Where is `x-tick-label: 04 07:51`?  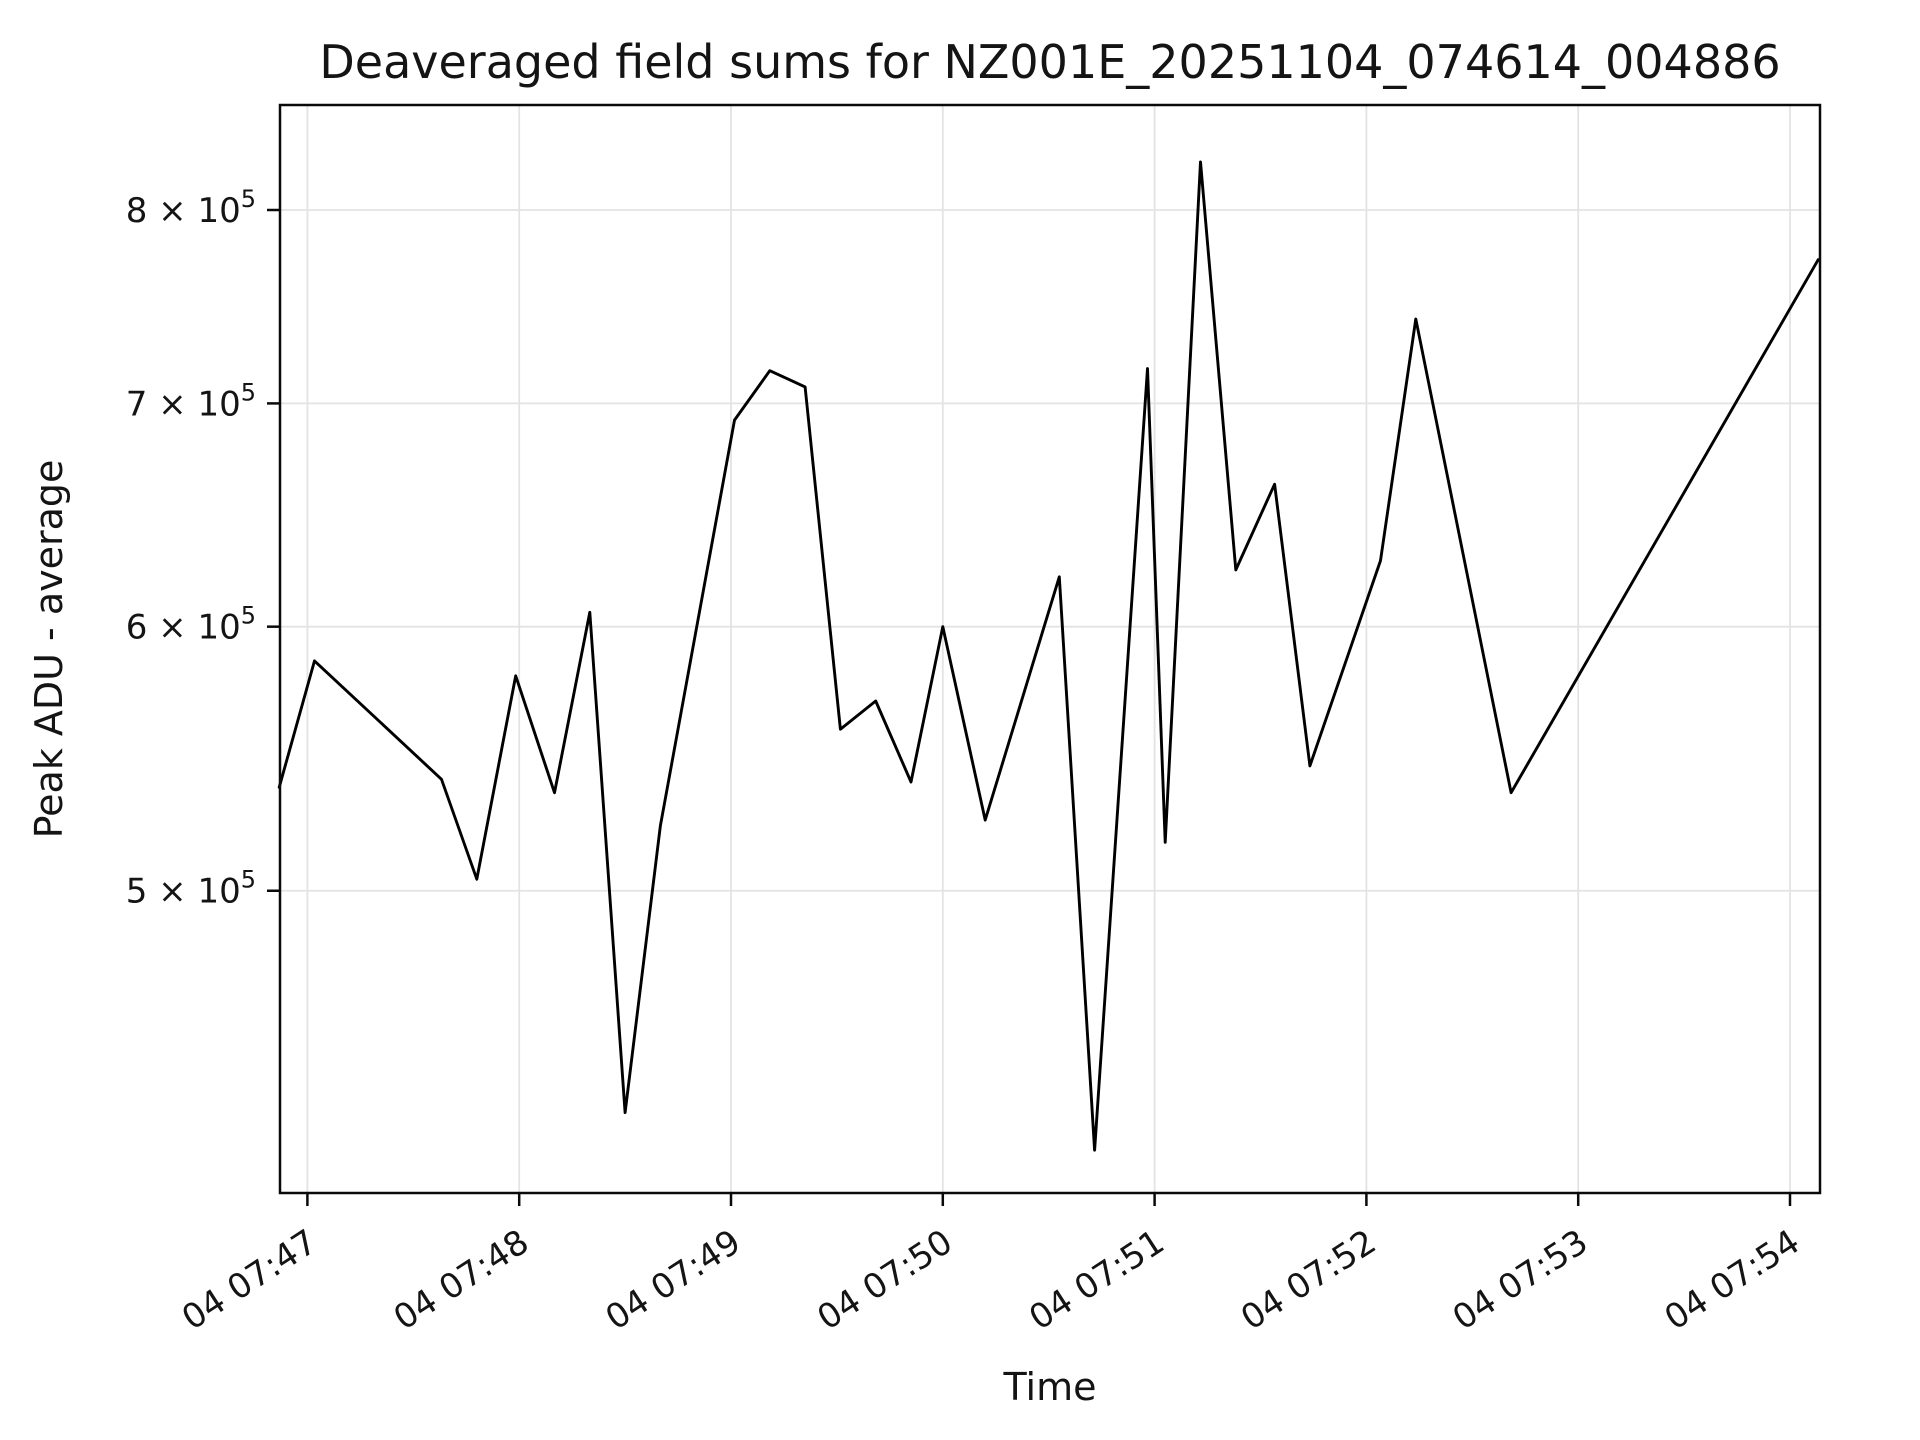 x-tick-label: 04 07:51 is located at coordinates (1096, 1280).